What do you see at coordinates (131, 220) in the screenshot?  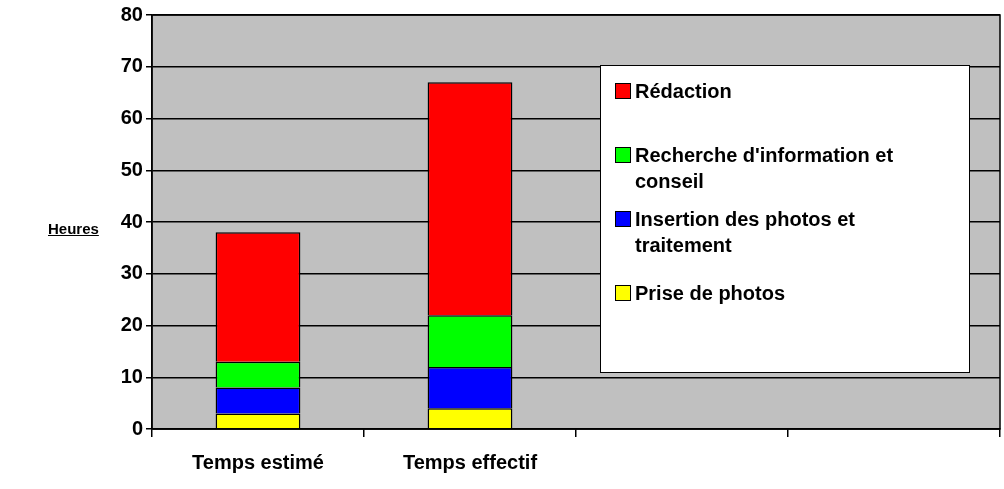 I see `y-tick-label: 40` at bounding box center [131, 220].